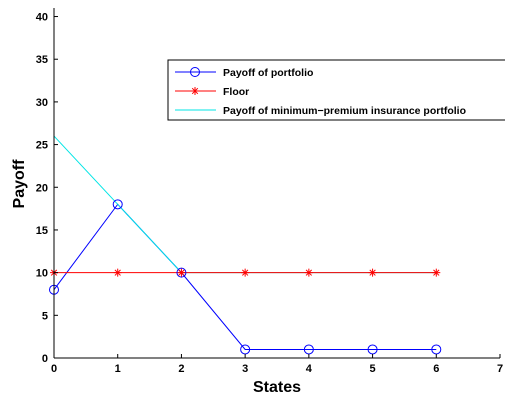 Image resolution: width=505 pixels, height=399 pixels. Describe the element at coordinates (42, 231) in the screenshot. I see `y-tick-label: 15` at that location.